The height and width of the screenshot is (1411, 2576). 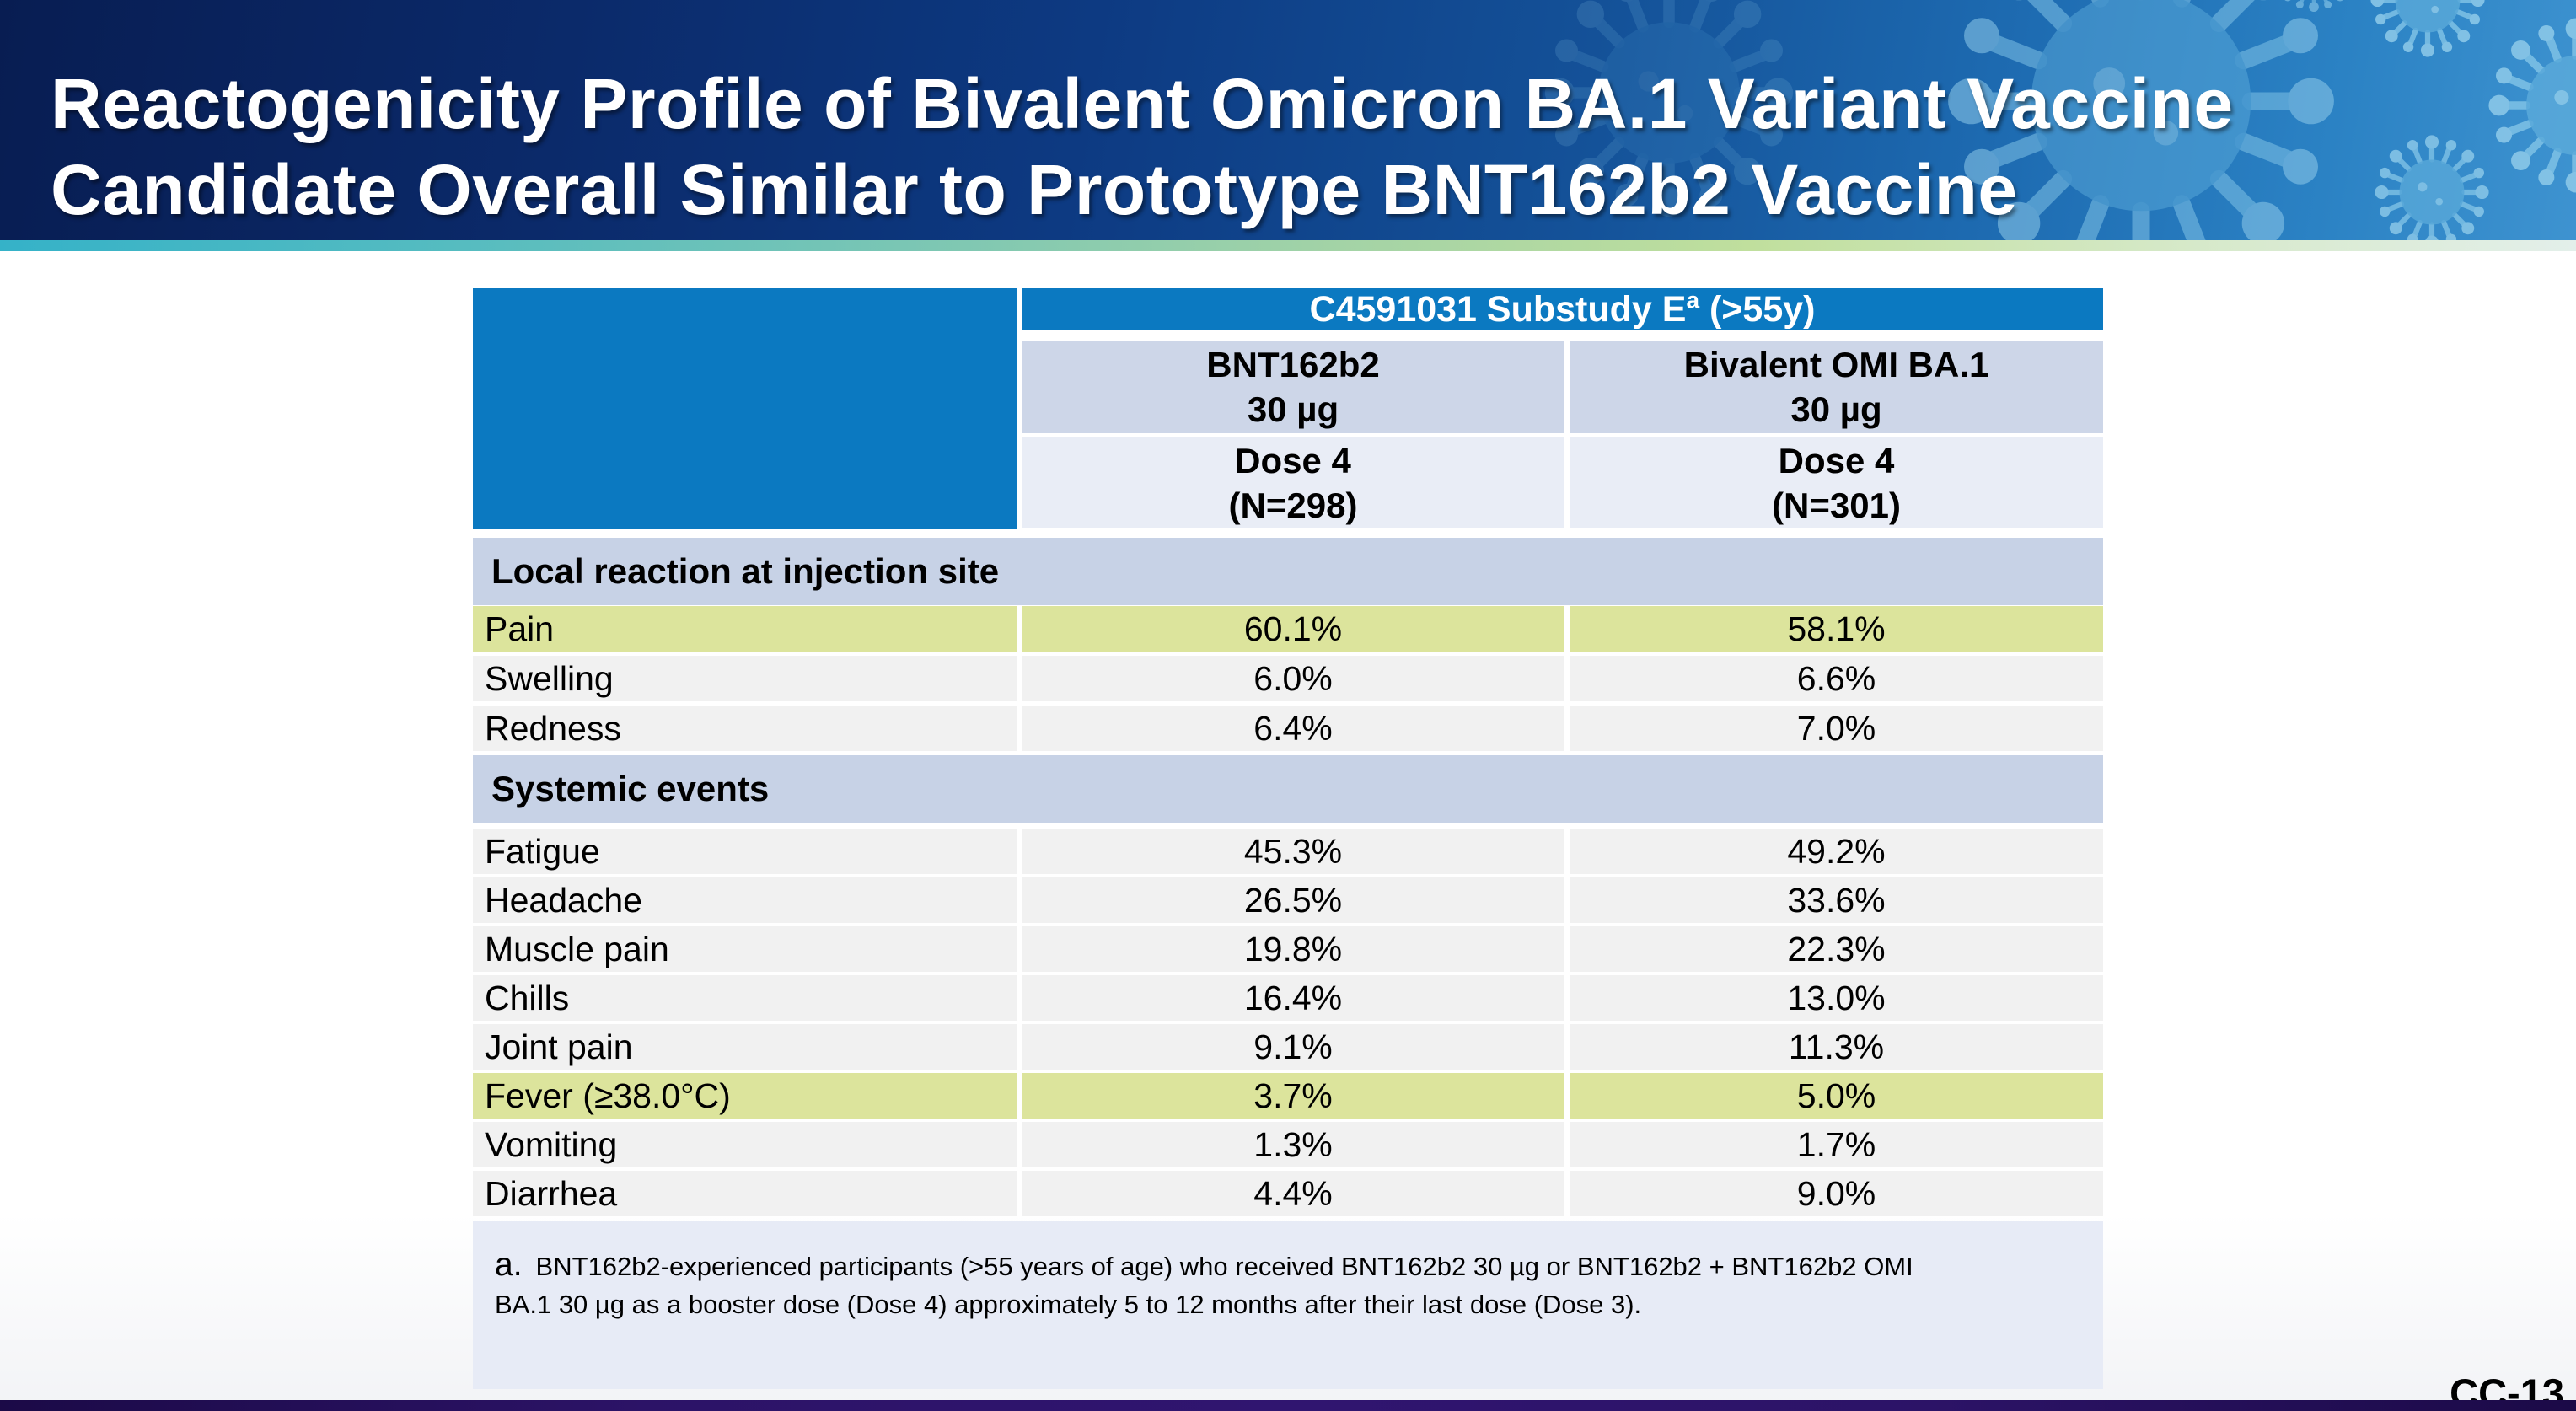 What do you see at coordinates (745, 949) in the screenshot?
I see `row-label: Muscle pain` at bounding box center [745, 949].